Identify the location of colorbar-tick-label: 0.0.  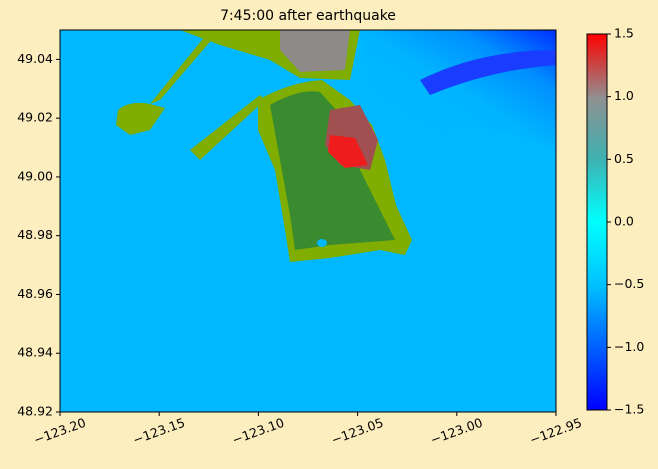
(624, 221).